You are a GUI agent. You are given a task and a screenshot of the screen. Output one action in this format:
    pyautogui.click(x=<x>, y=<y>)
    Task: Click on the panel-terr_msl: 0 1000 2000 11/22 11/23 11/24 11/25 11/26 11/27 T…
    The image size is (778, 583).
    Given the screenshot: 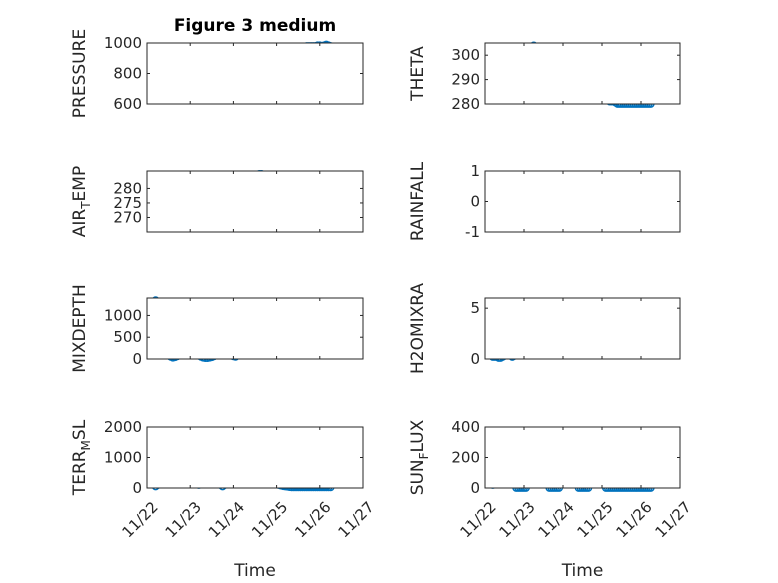 What is the action you would take?
    pyautogui.click(x=224, y=499)
    